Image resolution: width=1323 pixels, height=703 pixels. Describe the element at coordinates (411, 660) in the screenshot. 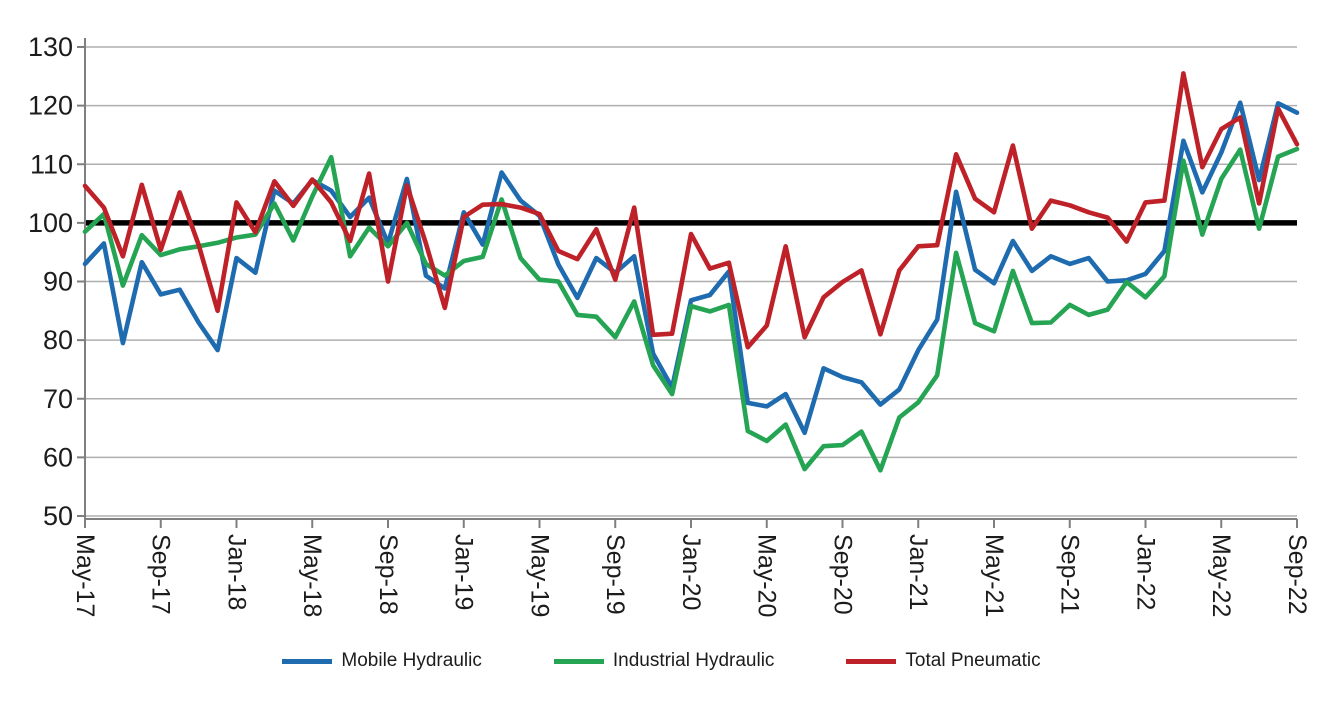

I see `legend-label: Mobile Hydraulic` at that location.